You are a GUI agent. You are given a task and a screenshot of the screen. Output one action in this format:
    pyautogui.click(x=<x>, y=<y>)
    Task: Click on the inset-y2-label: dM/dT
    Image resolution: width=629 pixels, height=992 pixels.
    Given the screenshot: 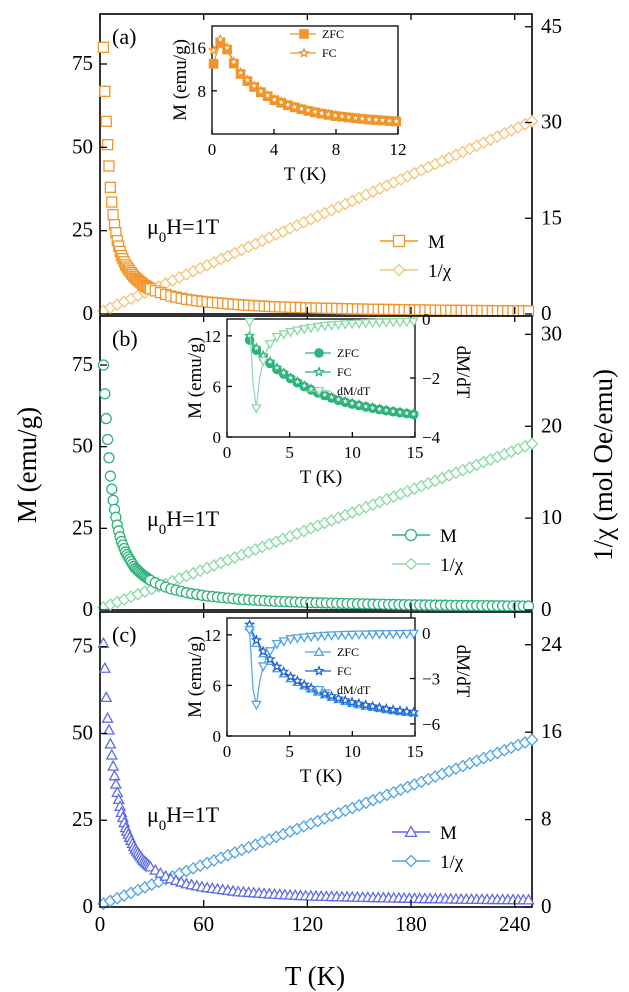 What is the action you would take?
    pyautogui.click(x=462, y=372)
    